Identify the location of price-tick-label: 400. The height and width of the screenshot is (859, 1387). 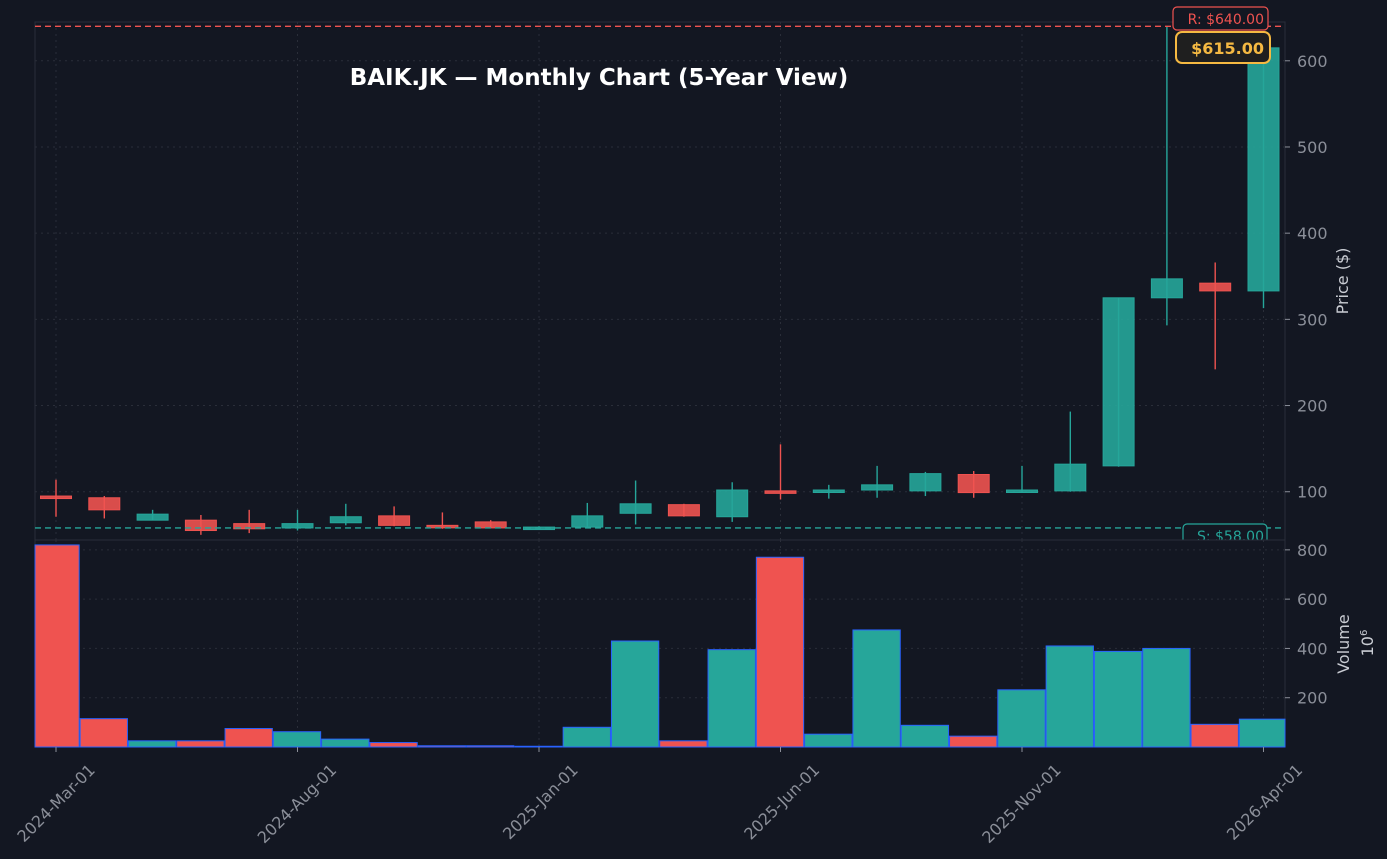
(1312, 233).